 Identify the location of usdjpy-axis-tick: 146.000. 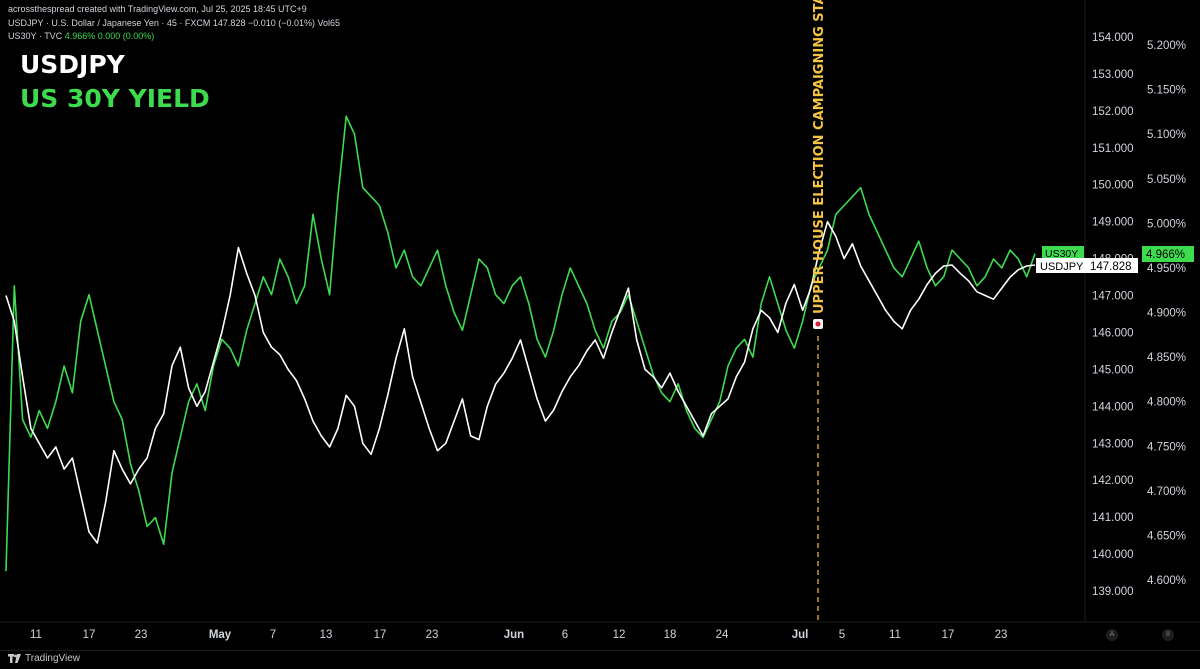
(1113, 333).